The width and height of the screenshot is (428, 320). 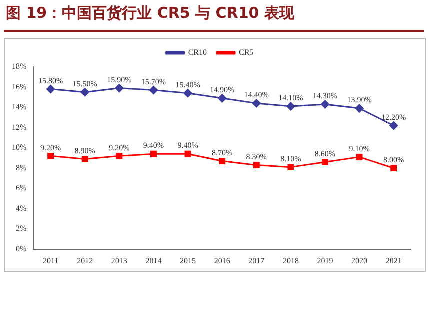 What do you see at coordinates (291, 98) in the screenshot?
I see `data-label: 14.10%` at bounding box center [291, 98].